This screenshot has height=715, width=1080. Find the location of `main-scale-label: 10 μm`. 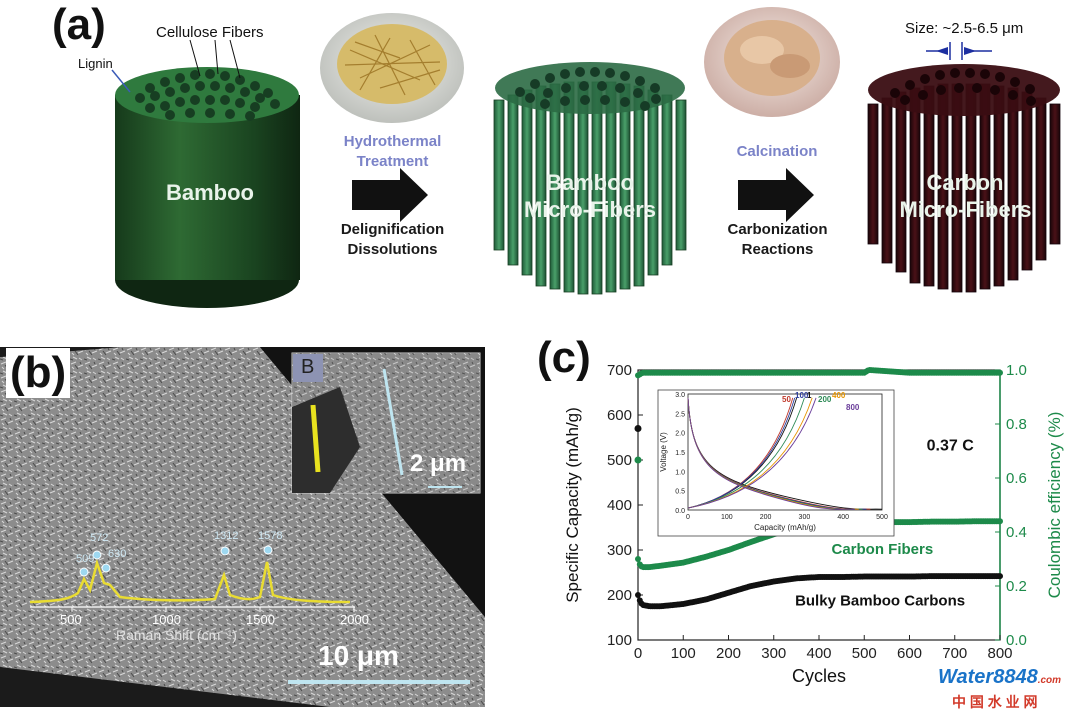

main-scale-label: 10 μm is located at coordinates (358, 655).